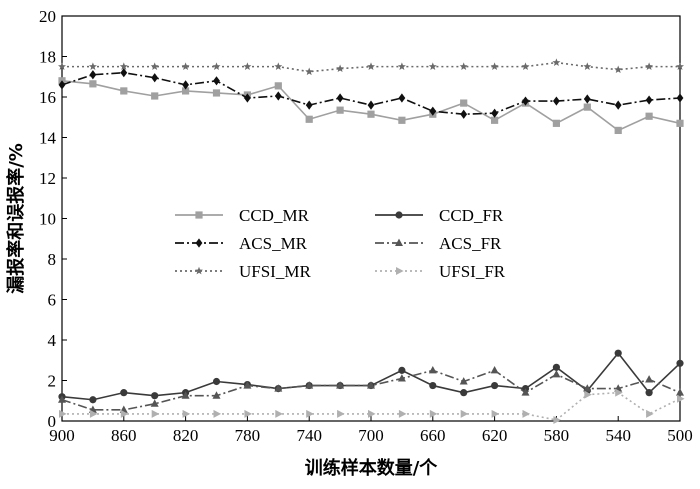 This screenshot has width=700, height=489. I want to click on x-tick-label: 540, so click(618, 435).